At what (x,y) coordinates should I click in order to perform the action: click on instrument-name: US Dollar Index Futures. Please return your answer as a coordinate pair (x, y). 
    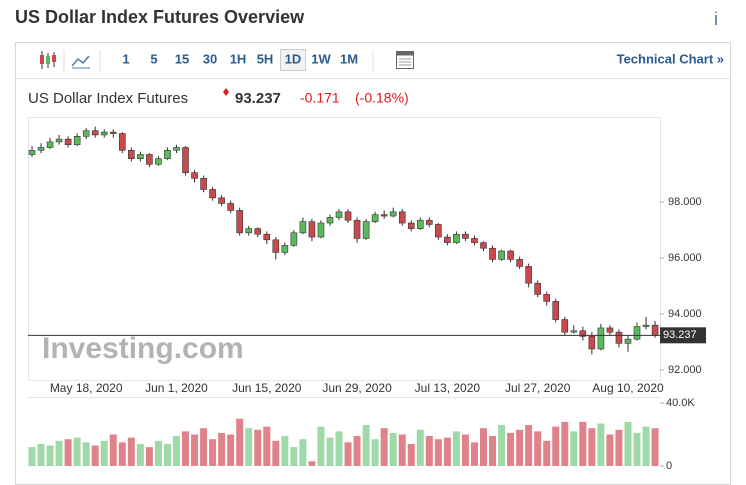
    Looking at the image, I should click on (108, 98).